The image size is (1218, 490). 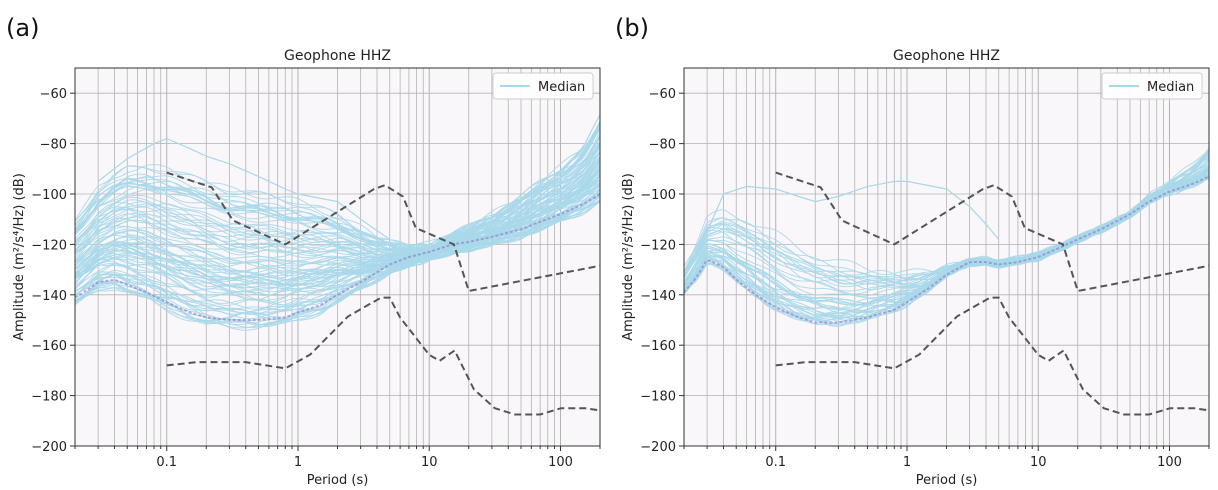 I want to click on panel-label: (b), so click(x=632, y=28).